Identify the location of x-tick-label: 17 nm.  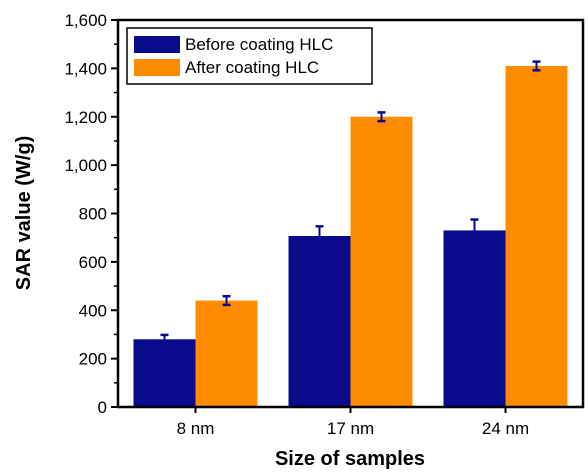
(350, 428).